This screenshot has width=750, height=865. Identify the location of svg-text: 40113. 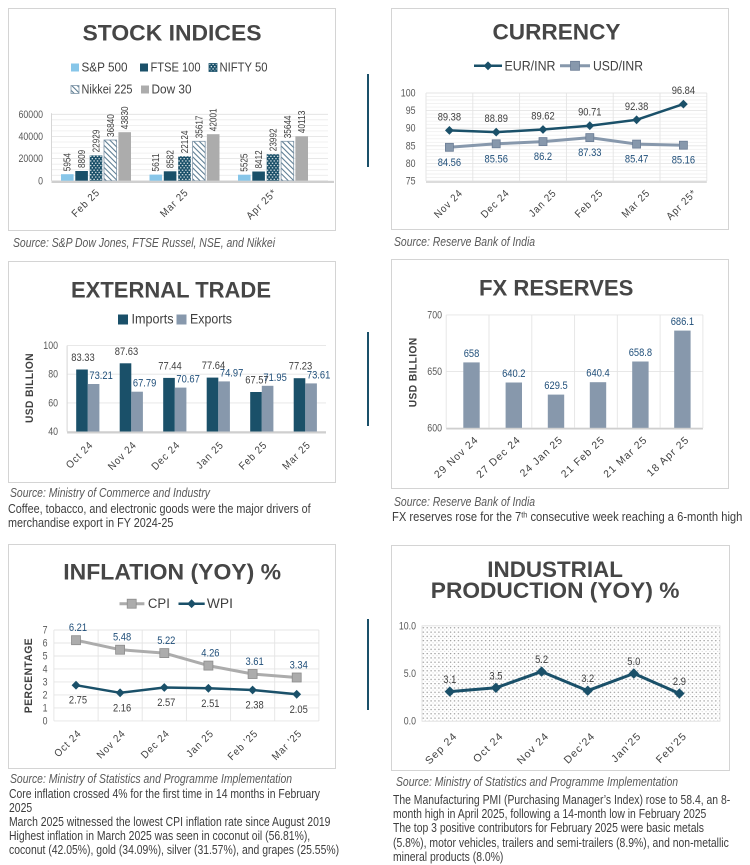
(302, 121).